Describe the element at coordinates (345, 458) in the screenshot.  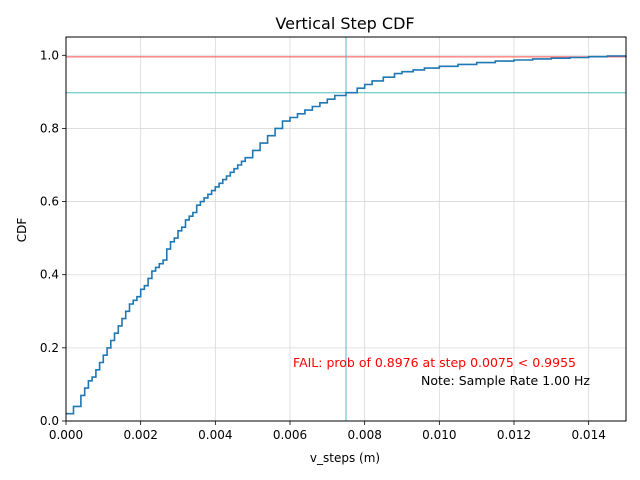
I see `x-axis-label: v_steps (m)` at that location.